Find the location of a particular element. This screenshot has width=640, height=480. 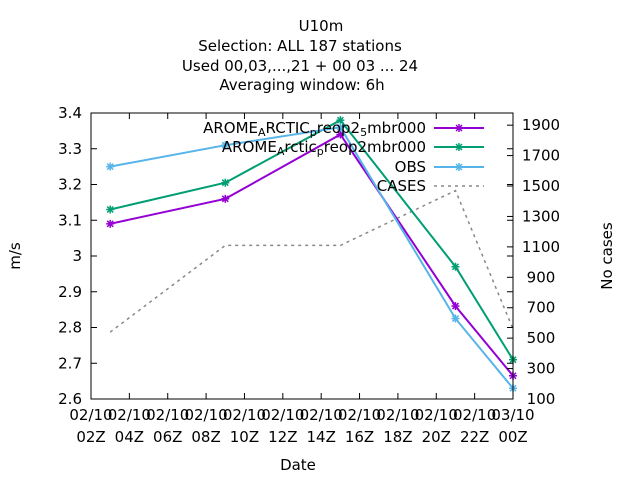

y-tick-label: 3.4 is located at coordinates (70, 113).